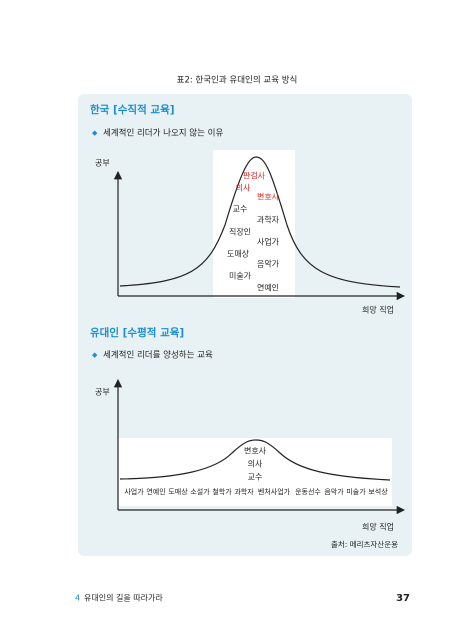 Image resolution: width=474 pixels, height=642 pixels. What do you see at coordinates (403, 598) in the screenshot?
I see `page-number: 37` at bounding box center [403, 598].